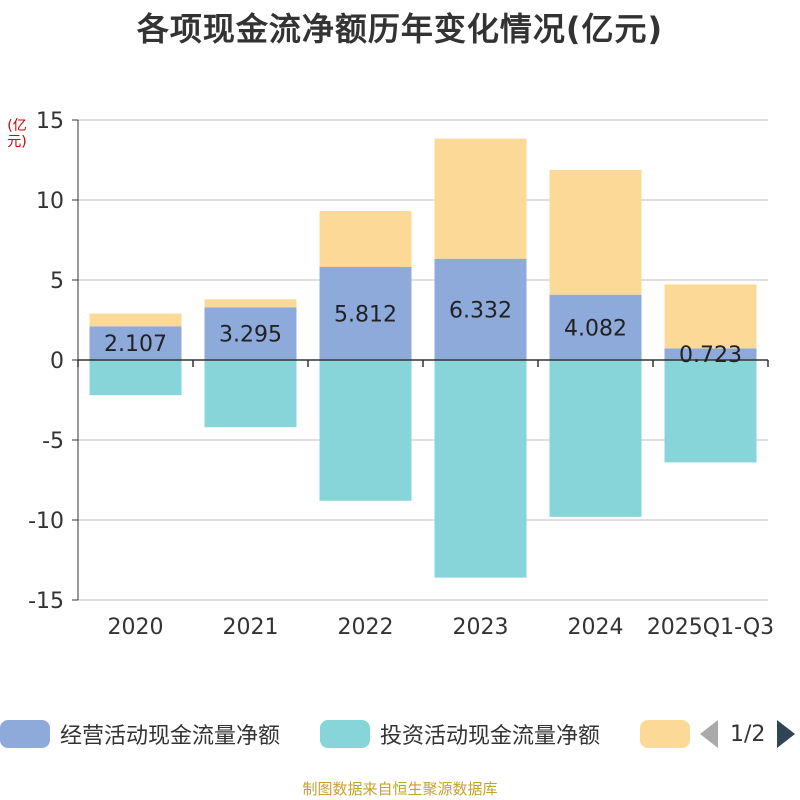  I want to click on y-tick-label: 10, so click(50, 201).